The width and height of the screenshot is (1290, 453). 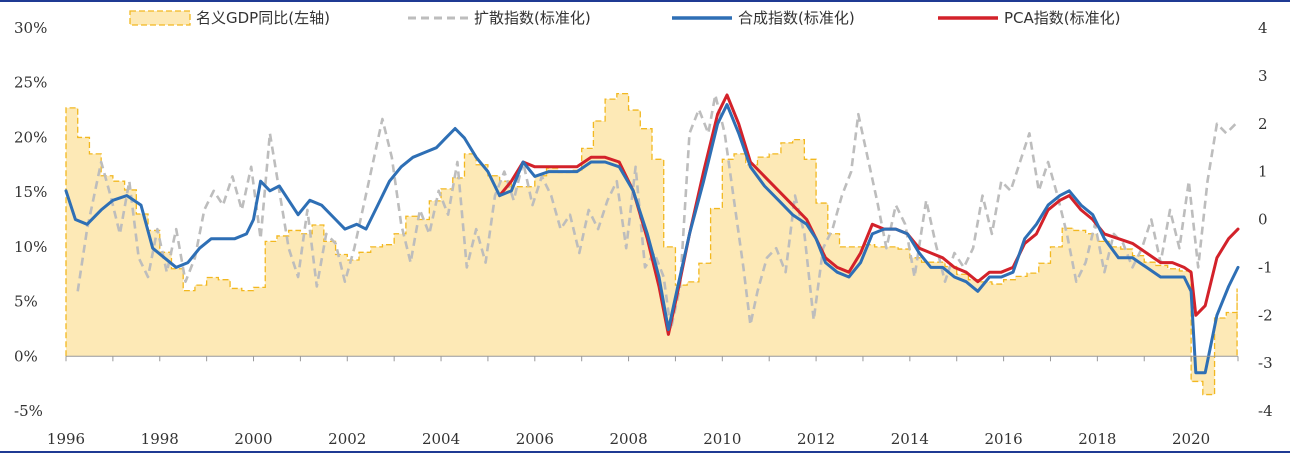 What do you see at coordinates (1263, 124) in the screenshot?
I see `y-right-tick-label: 2` at bounding box center [1263, 124].